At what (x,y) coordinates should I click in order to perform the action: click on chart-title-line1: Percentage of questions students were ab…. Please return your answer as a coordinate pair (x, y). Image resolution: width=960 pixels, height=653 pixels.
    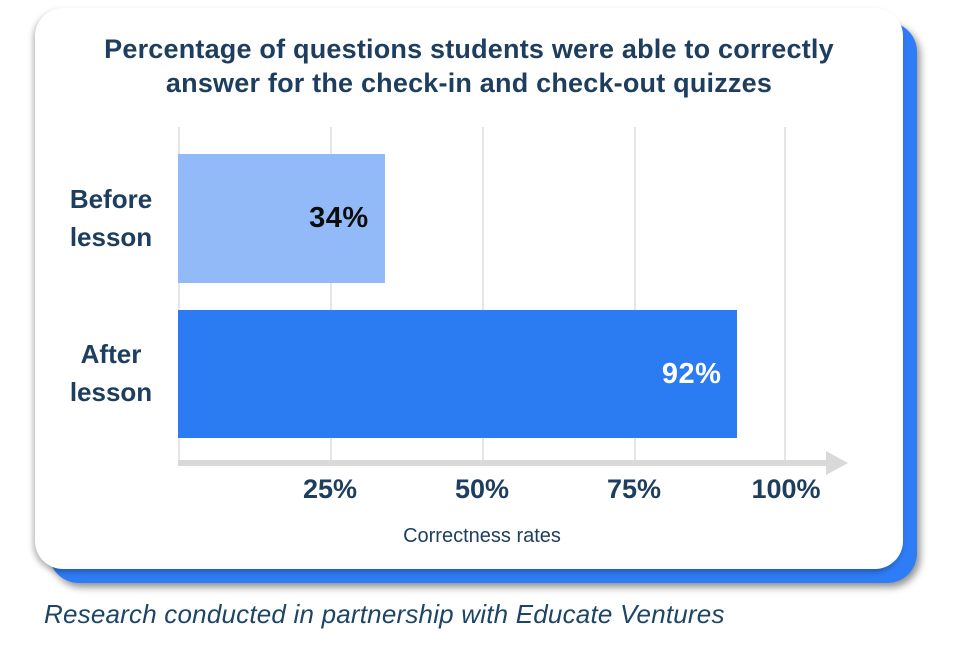
    Looking at the image, I should click on (469, 49).